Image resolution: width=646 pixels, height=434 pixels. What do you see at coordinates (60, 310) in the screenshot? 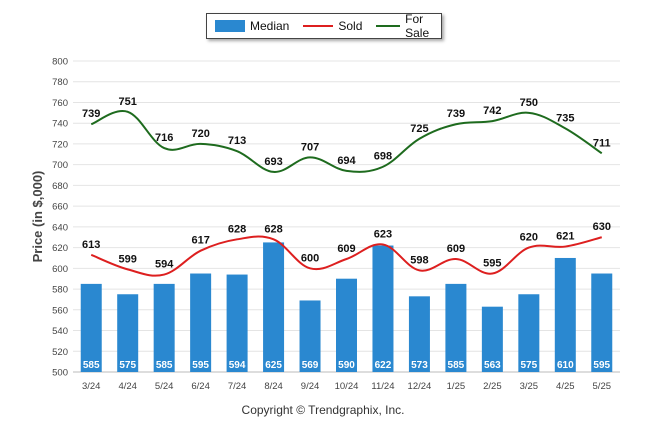
I see `y-tick-label: 560` at bounding box center [60, 310].